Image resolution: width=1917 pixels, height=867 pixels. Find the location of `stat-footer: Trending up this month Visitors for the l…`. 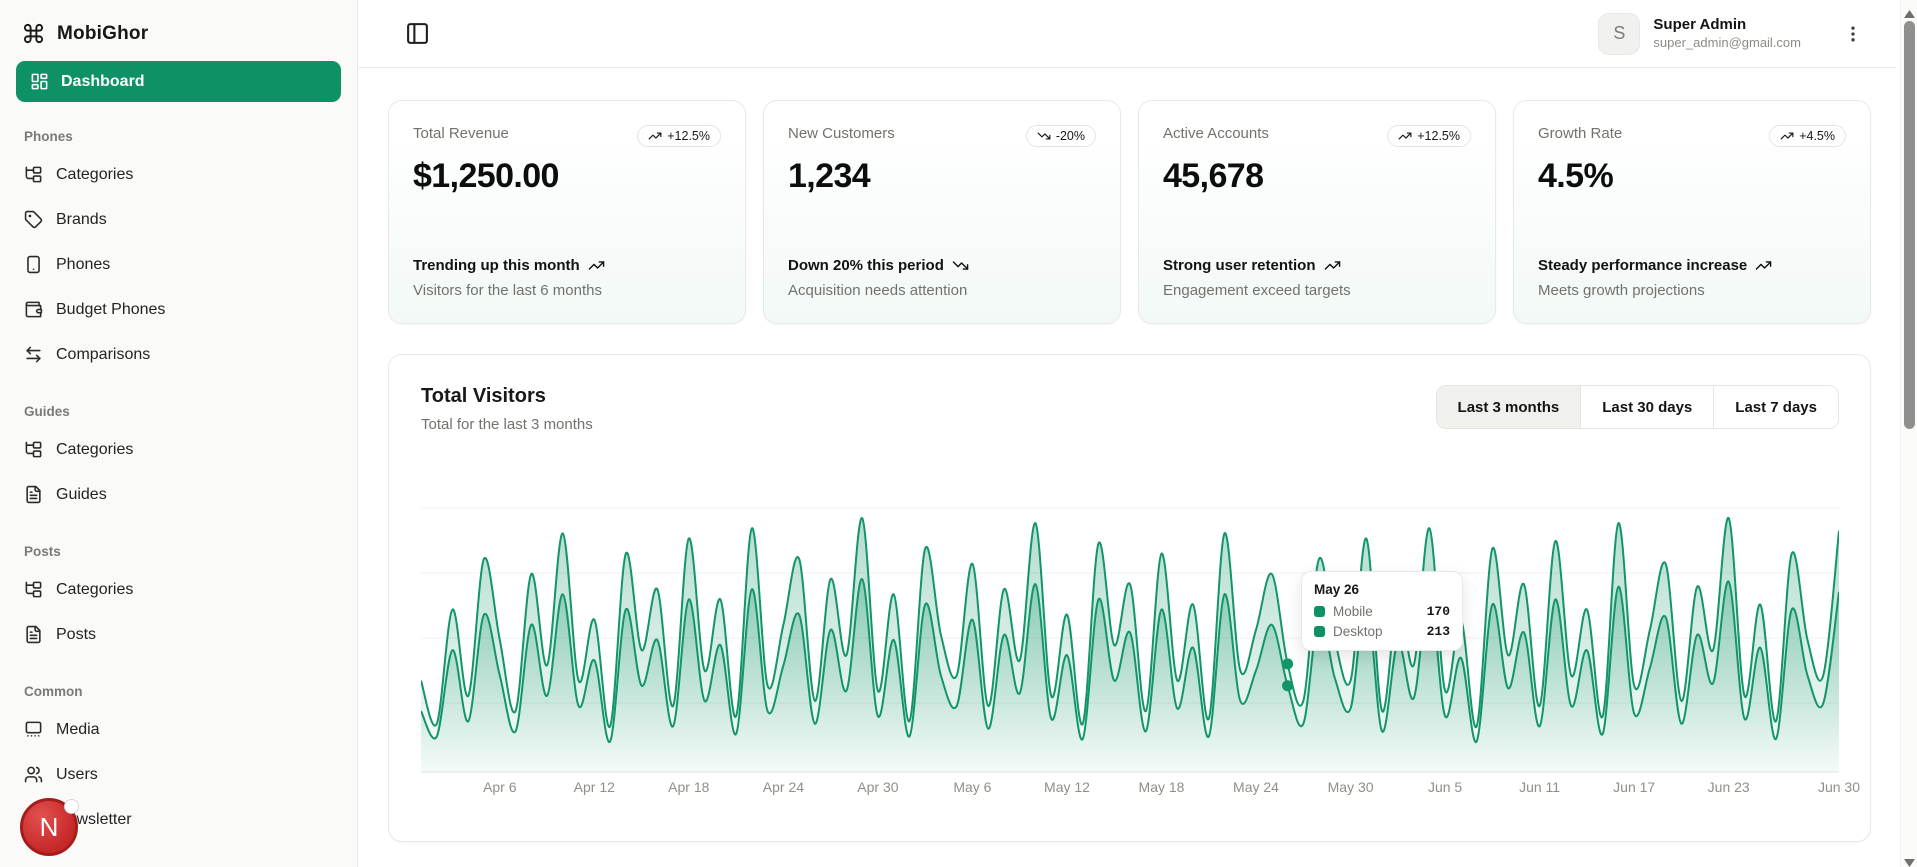

stat-footer: Trending up this month Visitors for the l… is located at coordinates (567, 278).